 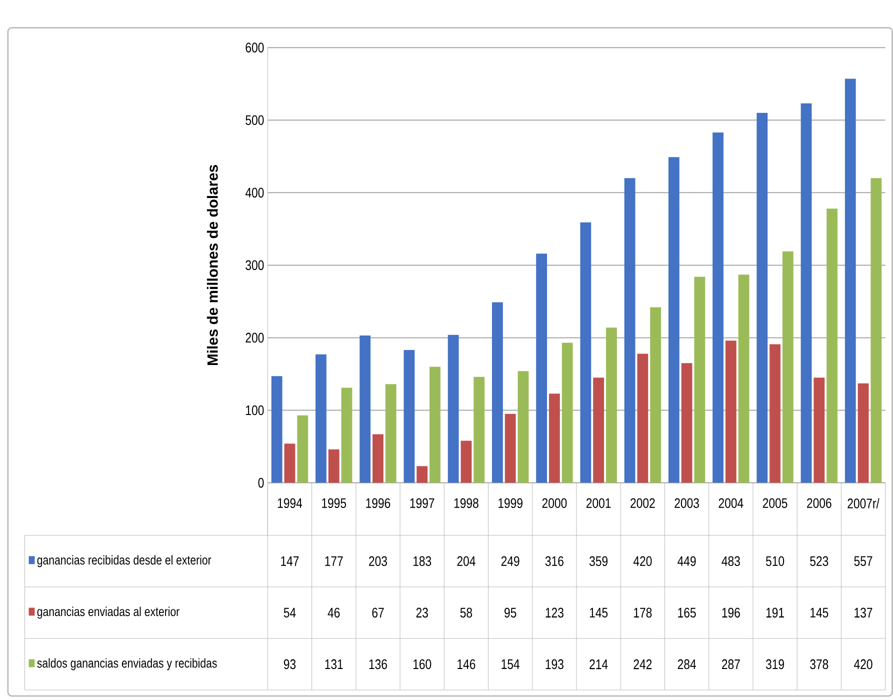 What do you see at coordinates (643, 664) in the screenshot?
I see `data-label: 242` at bounding box center [643, 664].